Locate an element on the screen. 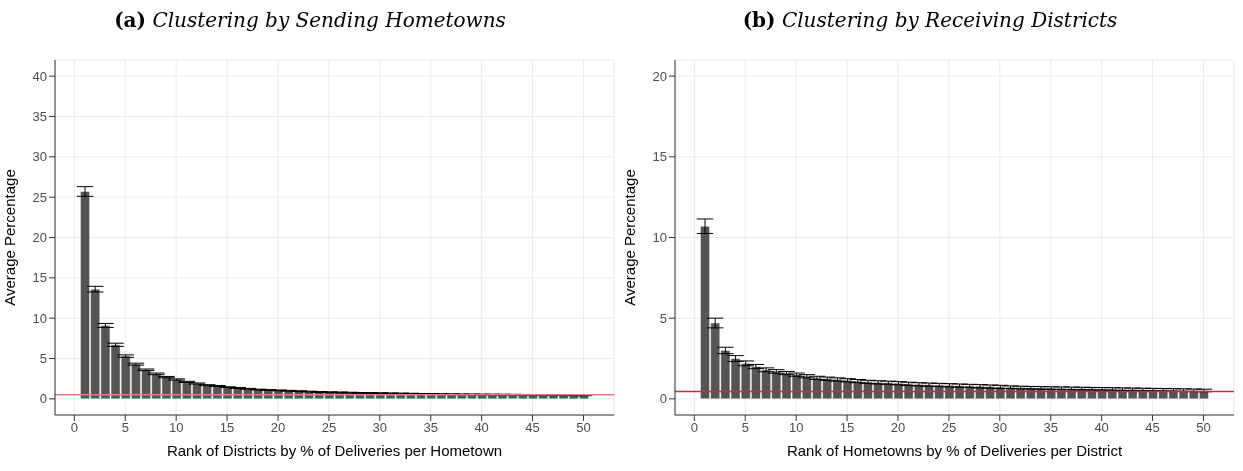 The height and width of the screenshot is (471, 1243). y-tick-label: 25 is located at coordinates (39, 197).